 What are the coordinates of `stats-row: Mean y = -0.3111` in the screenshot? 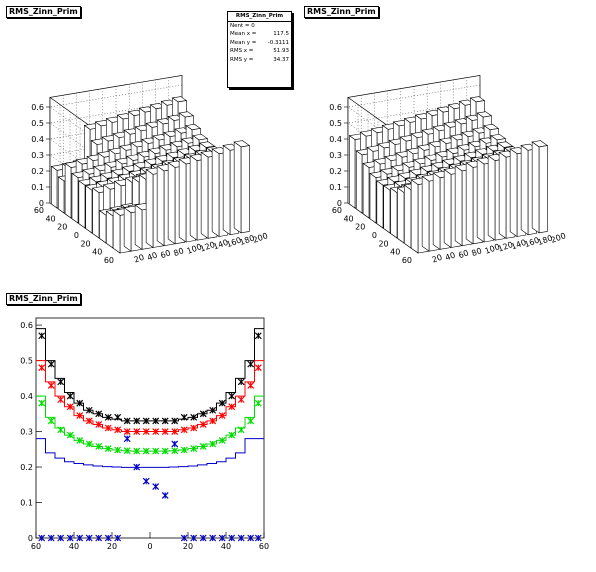 It's located at (259, 42).